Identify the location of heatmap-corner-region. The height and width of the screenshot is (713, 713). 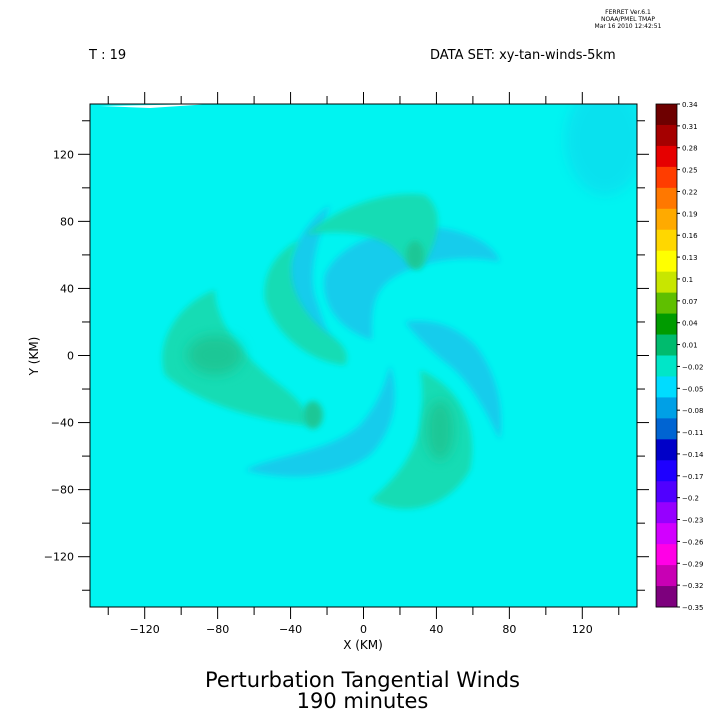
(601, 149).